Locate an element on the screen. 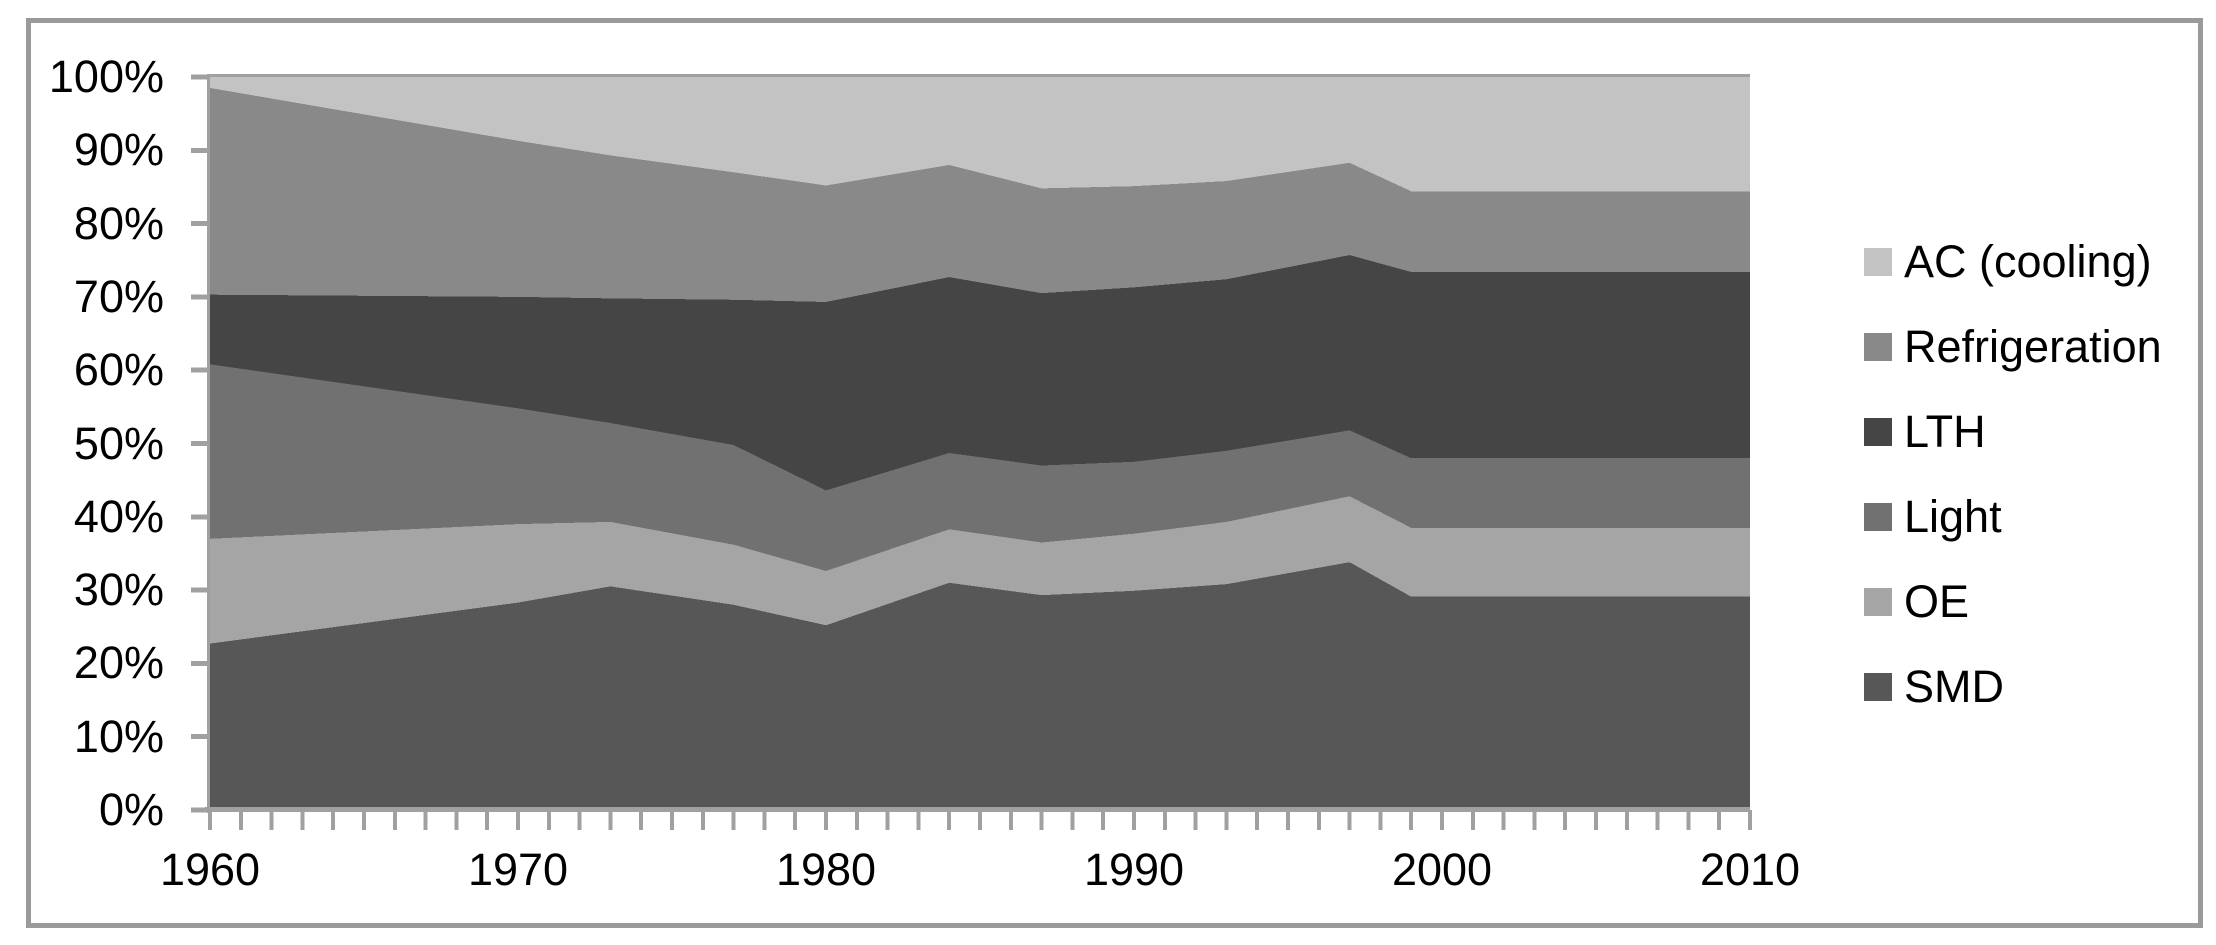 The width and height of the screenshot is (2216, 945). legend-label-smd: SMD is located at coordinates (1954, 686).